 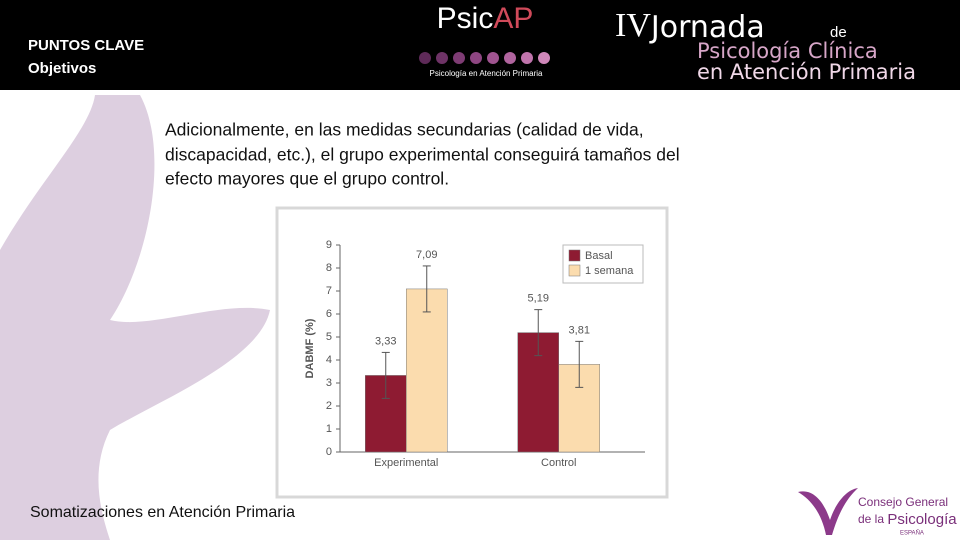 I want to click on value-label: 7,09, so click(x=426, y=255).